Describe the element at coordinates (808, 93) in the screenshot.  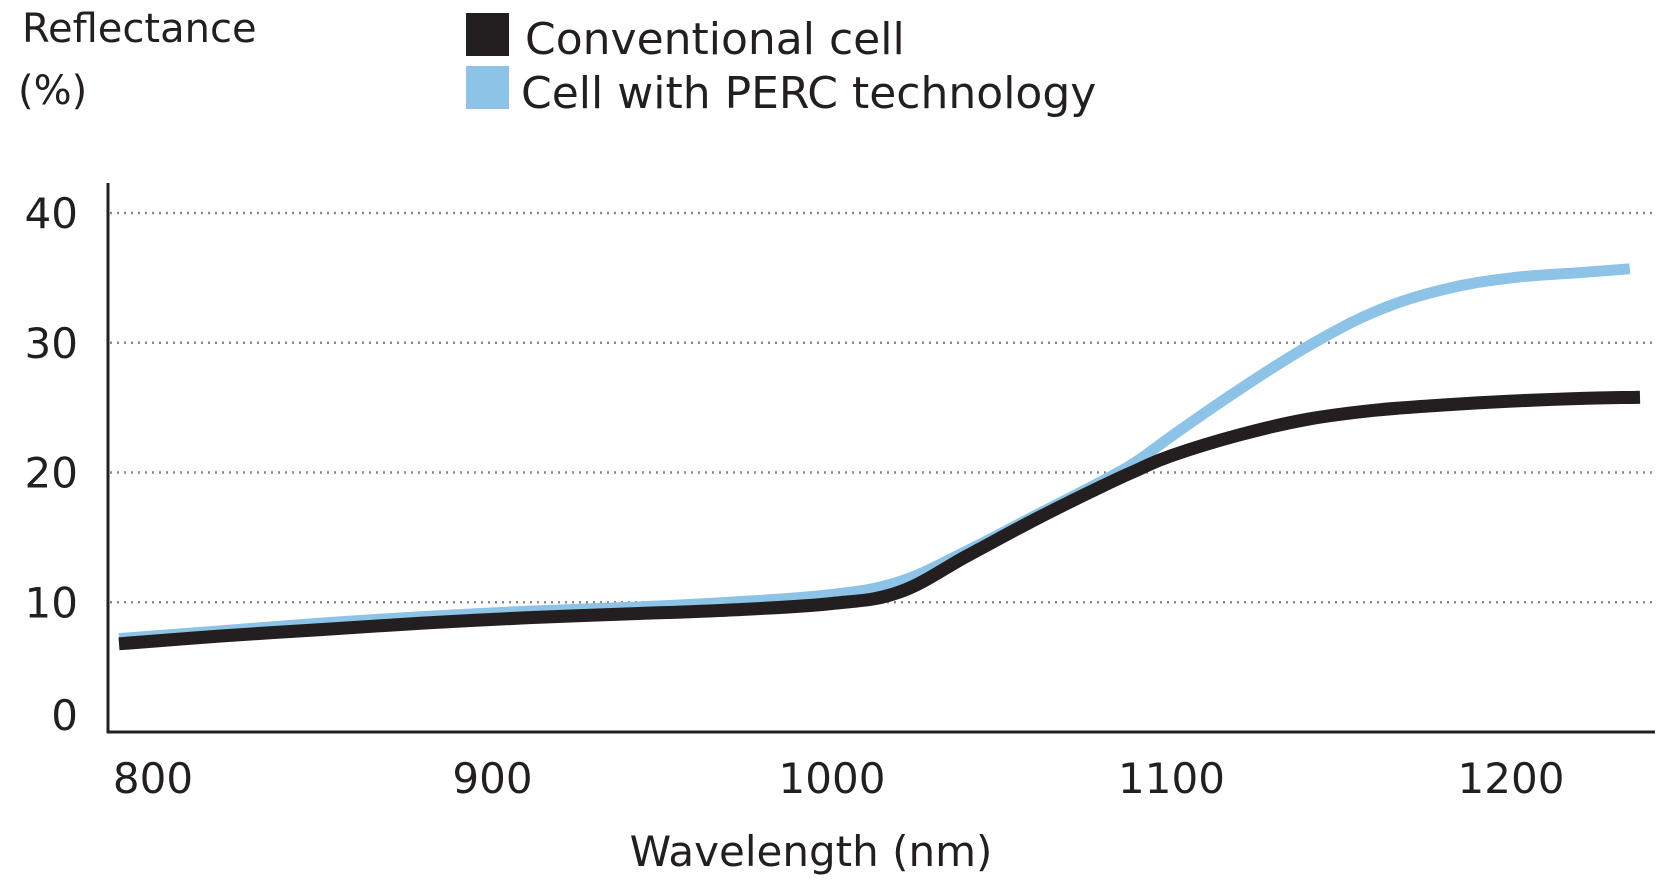
I see `legend-label-perc: Cell with PERC technology` at that location.